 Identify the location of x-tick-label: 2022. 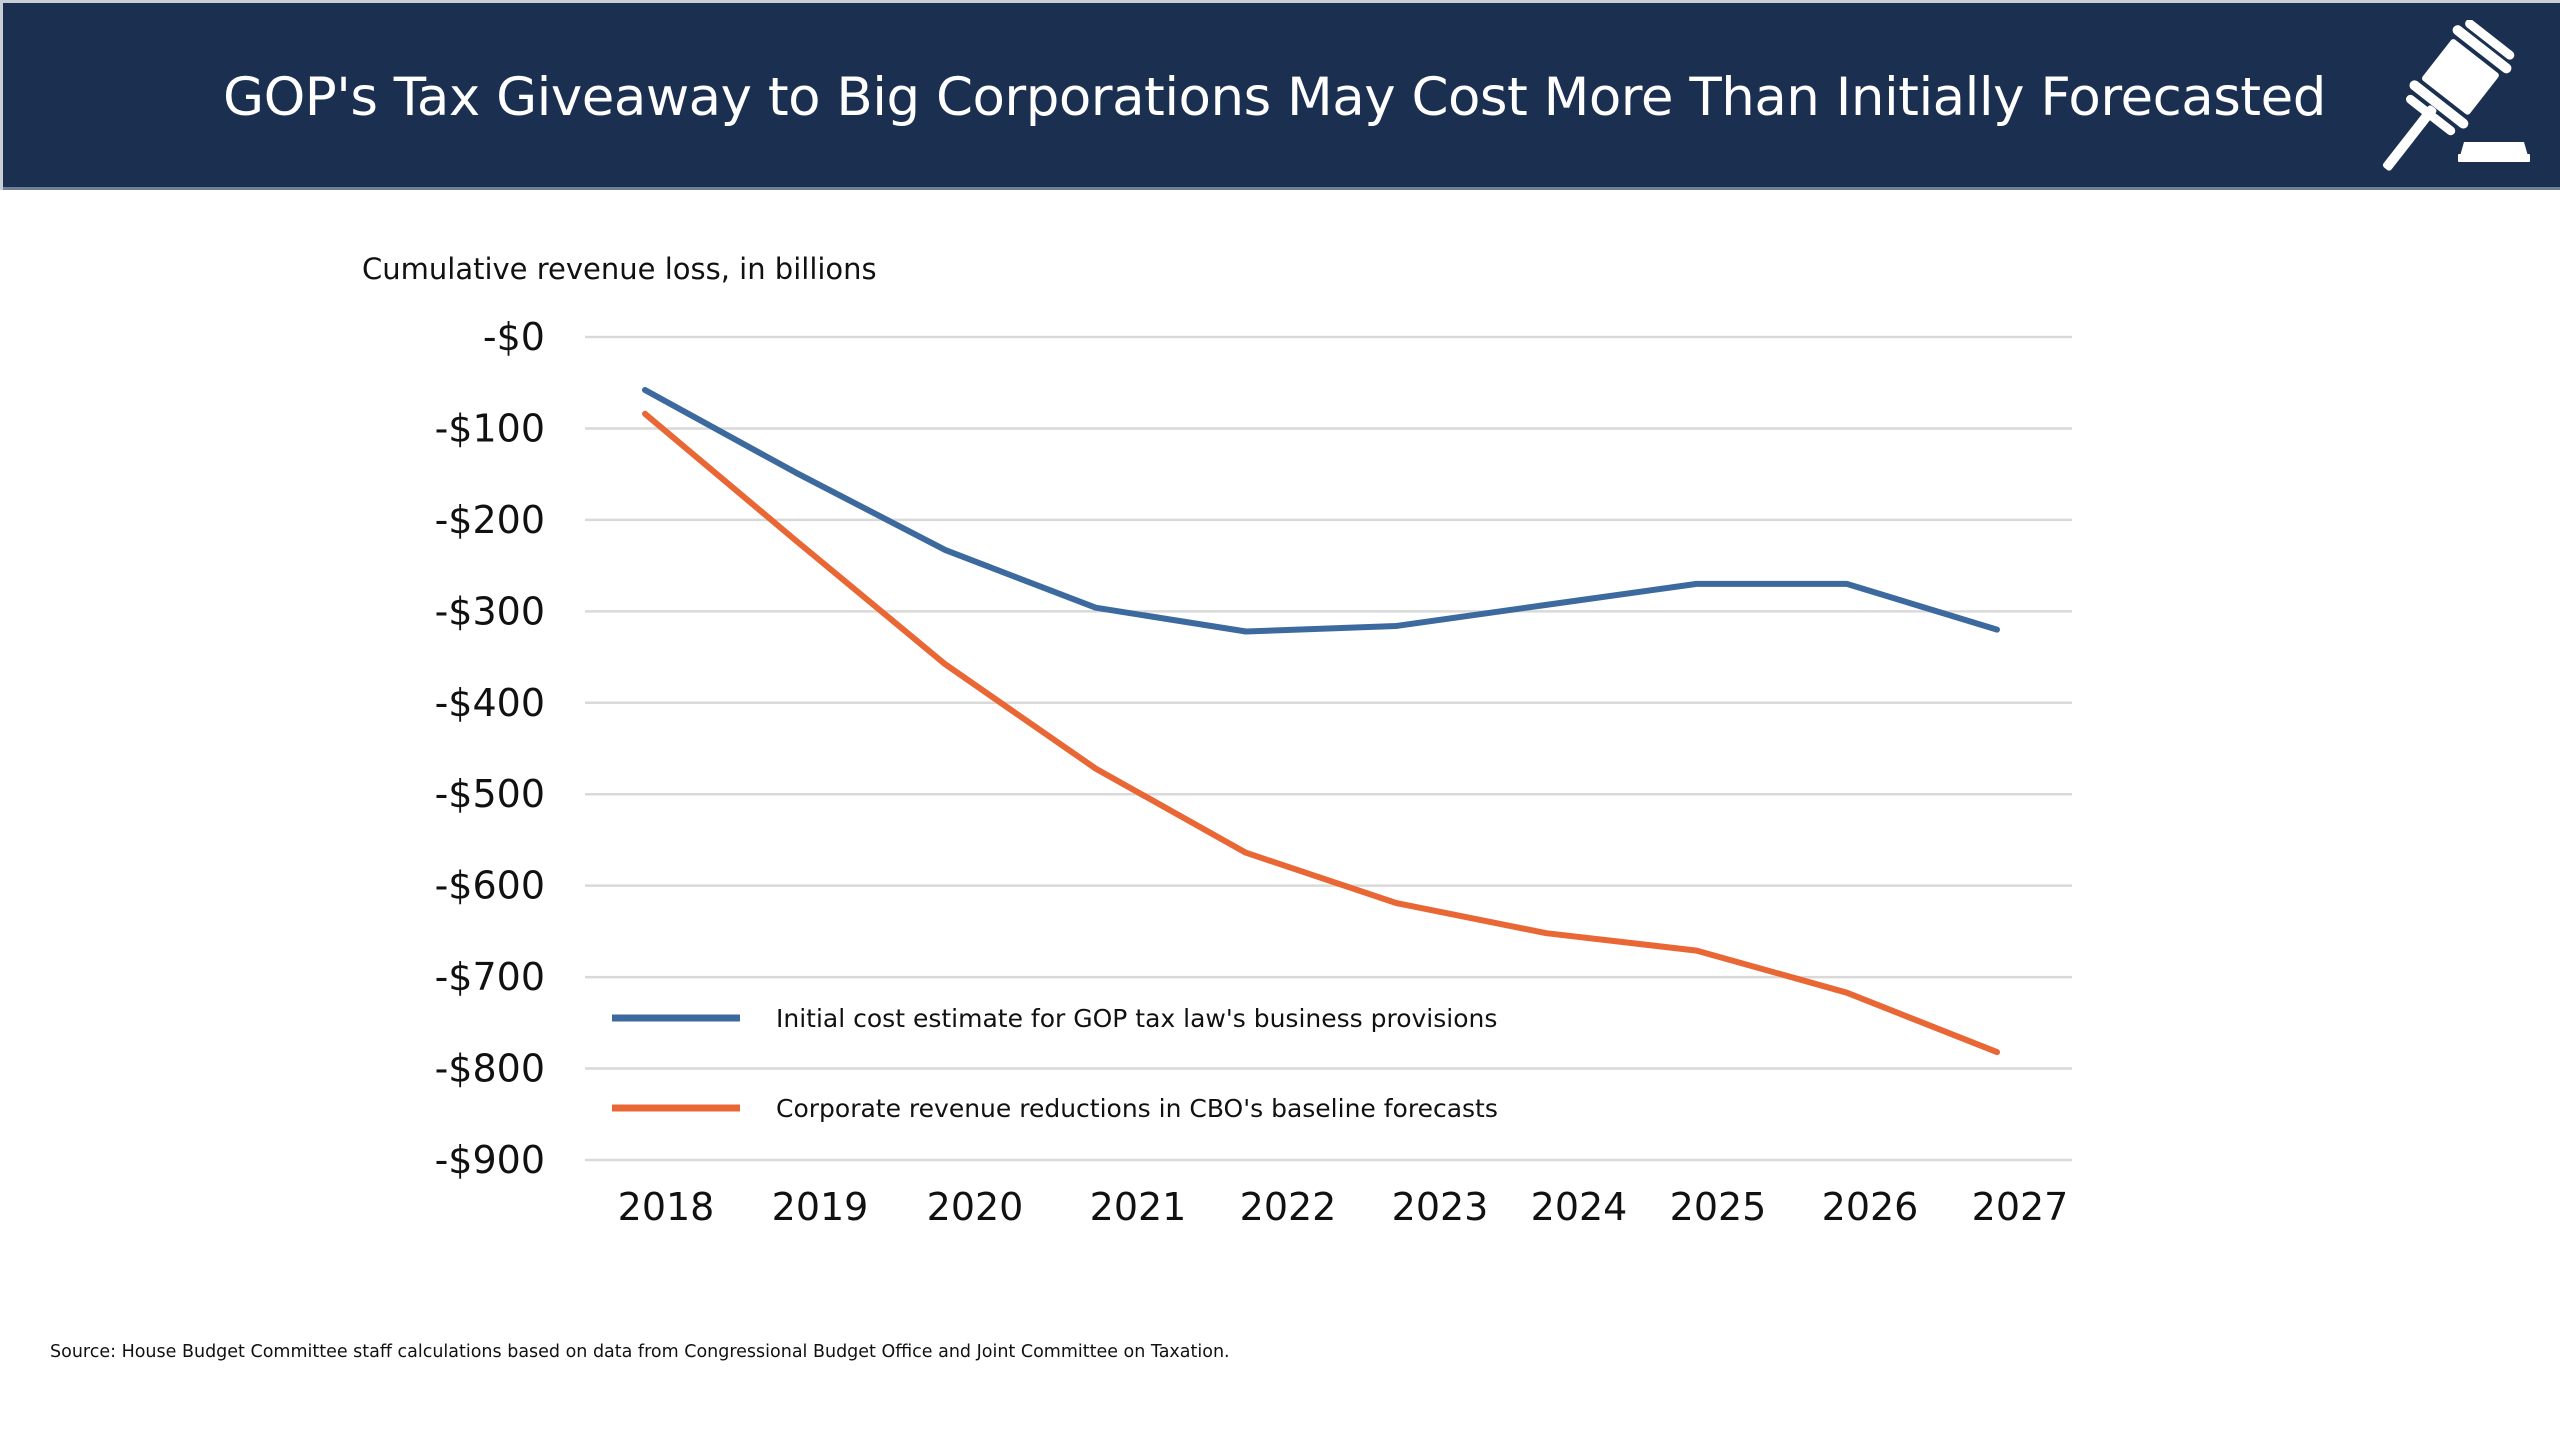
(1288, 1207).